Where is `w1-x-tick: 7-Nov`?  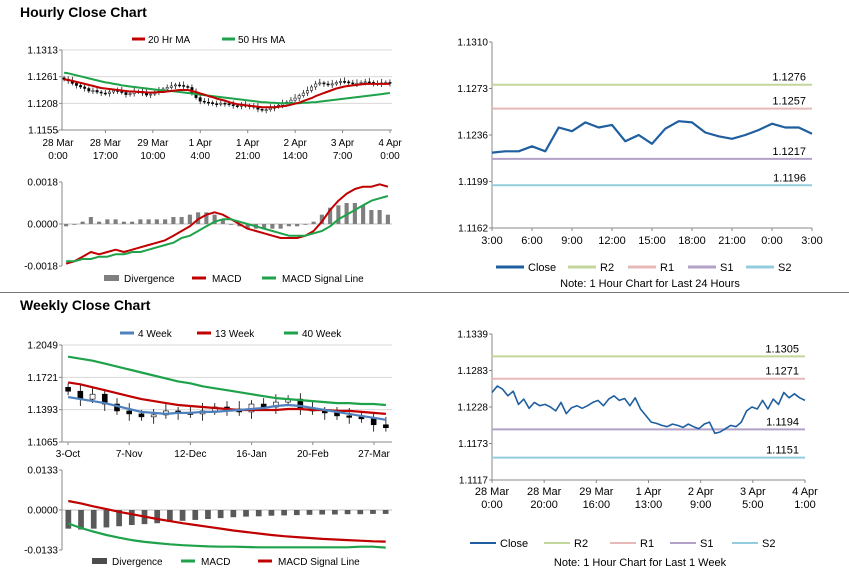
w1-x-tick: 7-Nov is located at coordinates (129, 454).